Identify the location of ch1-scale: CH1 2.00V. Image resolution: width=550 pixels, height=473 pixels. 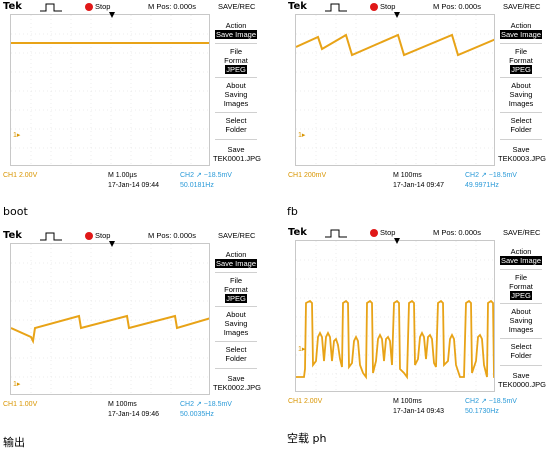
(305, 401).